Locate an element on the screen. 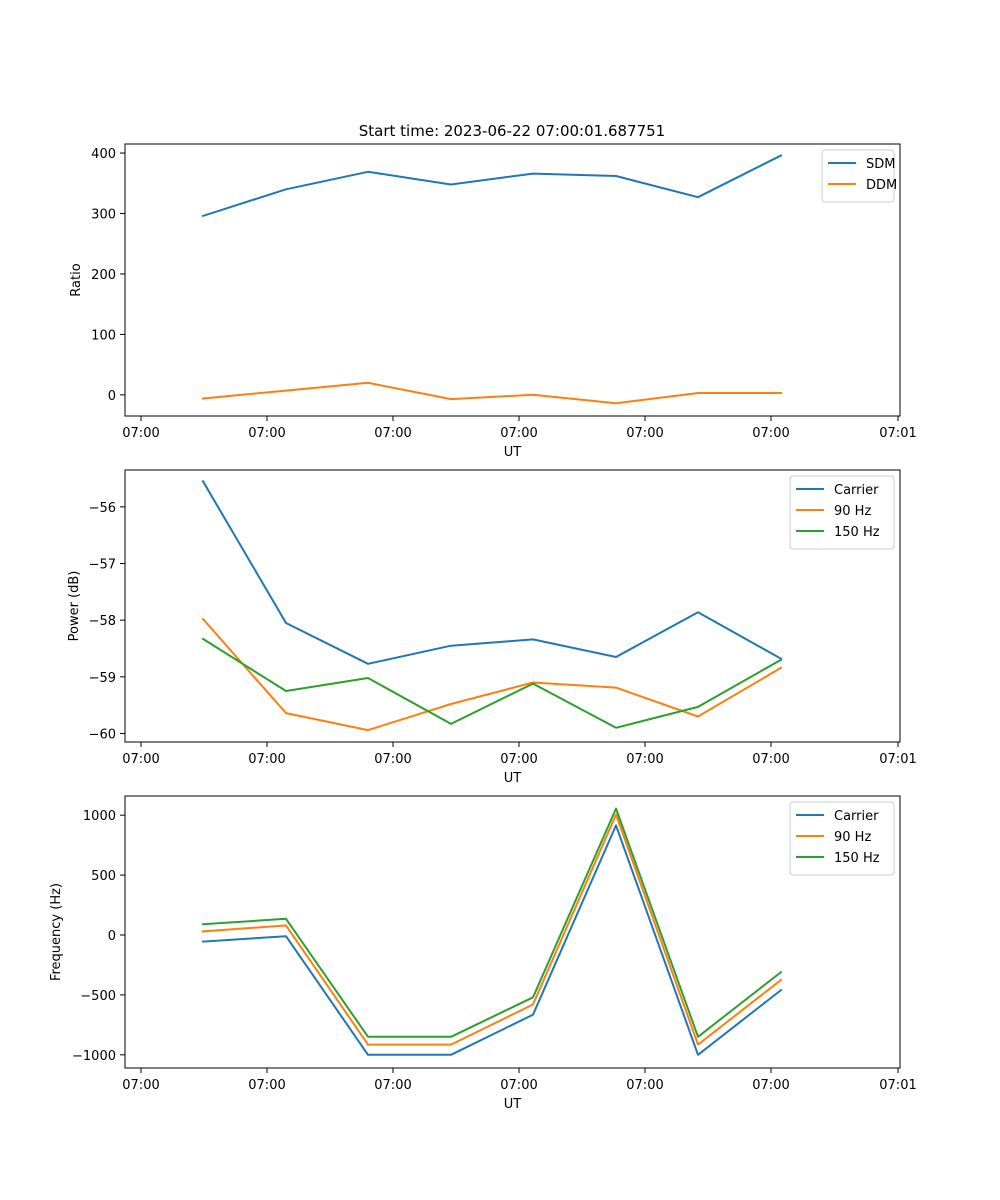  y-axis-label: Ratio is located at coordinates (76, 279).